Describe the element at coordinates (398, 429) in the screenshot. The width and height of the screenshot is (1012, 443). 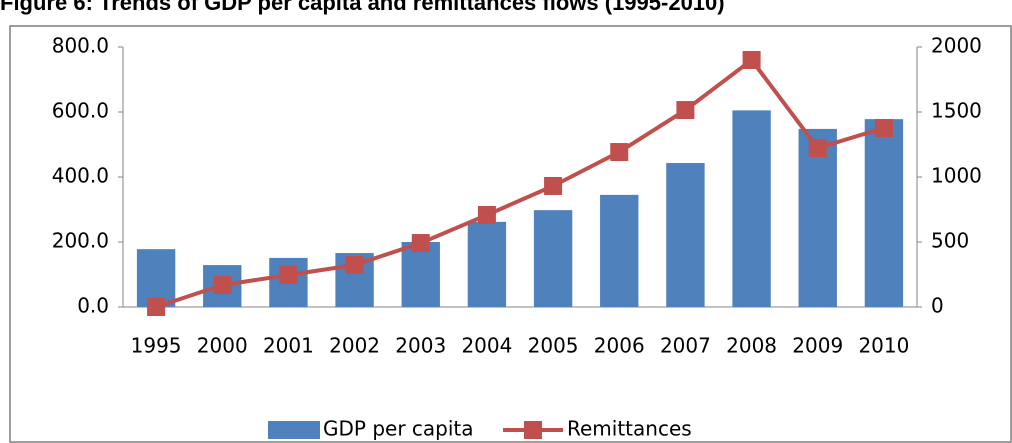
I see `legend-label: GDP per capita` at that location.